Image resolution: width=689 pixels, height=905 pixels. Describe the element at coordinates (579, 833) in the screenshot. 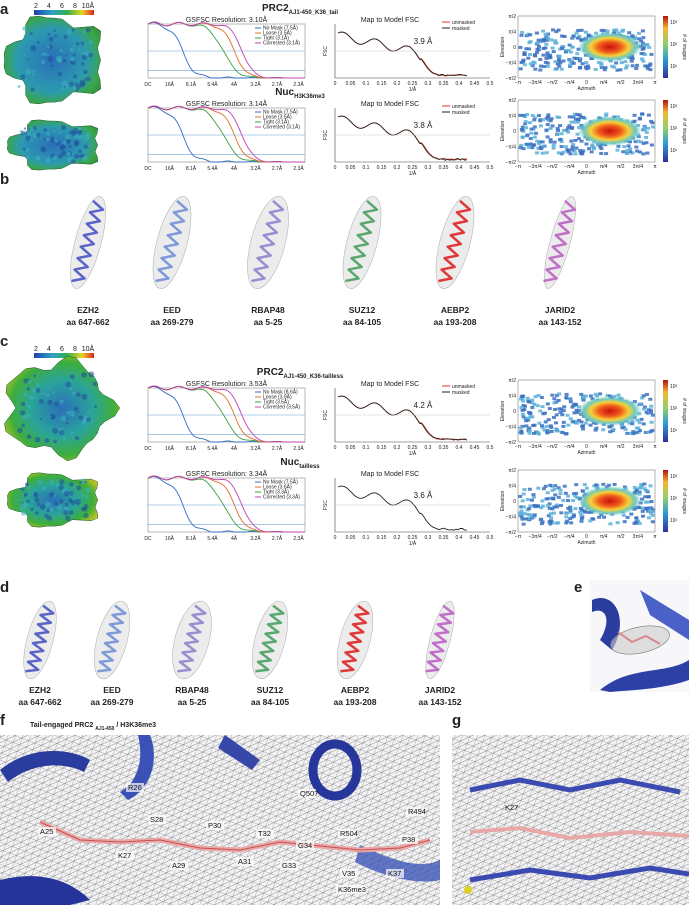

I see `peptide` at that location.